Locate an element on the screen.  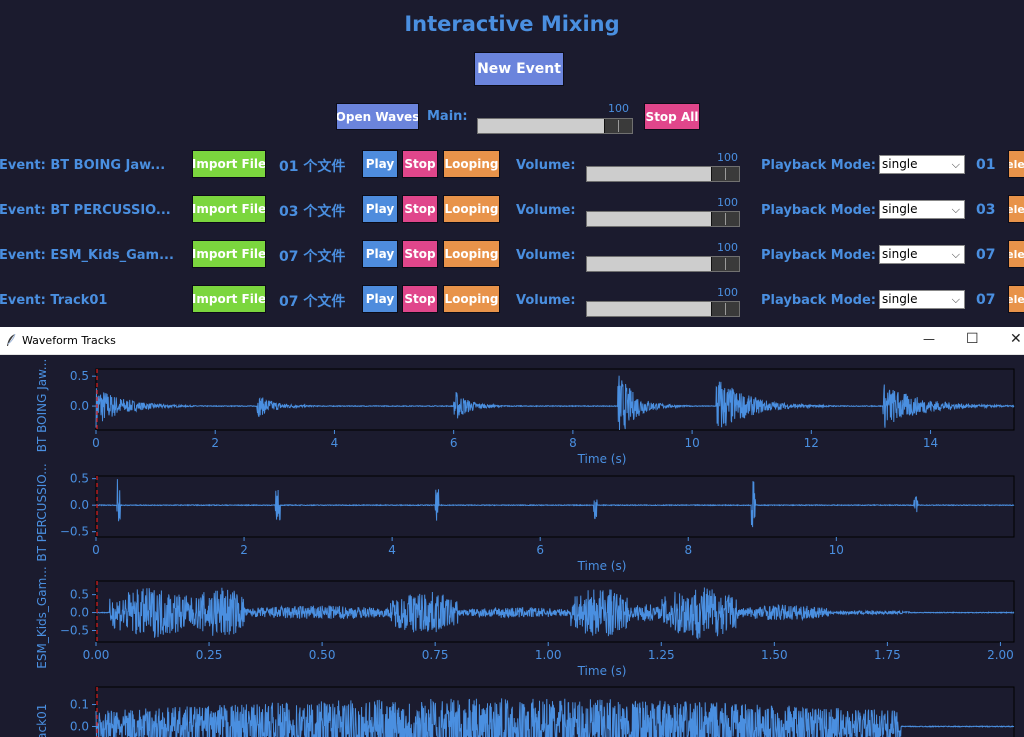
x-tick-label: 12 is located at coordinates (811, 443).